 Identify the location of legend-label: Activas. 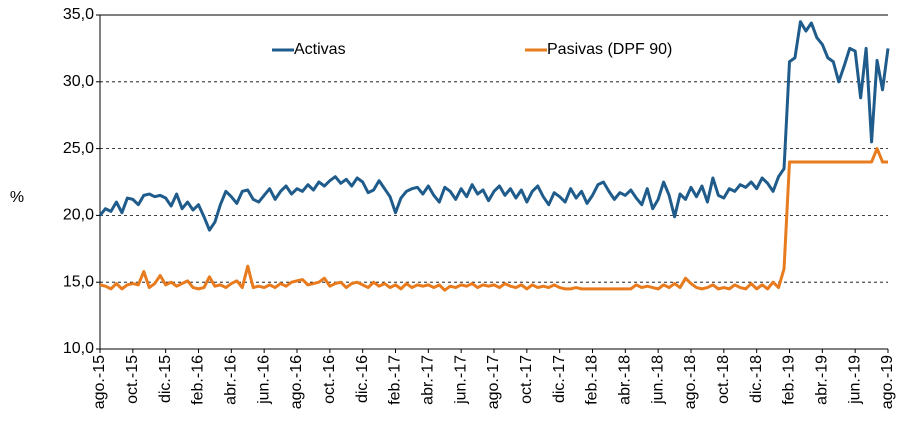
(320, 49).